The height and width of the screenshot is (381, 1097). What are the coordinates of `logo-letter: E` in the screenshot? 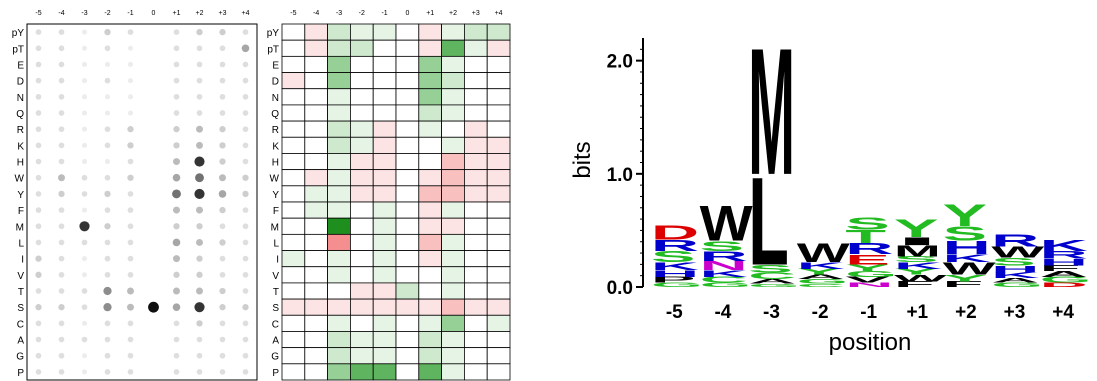 It's located at (867, 260).